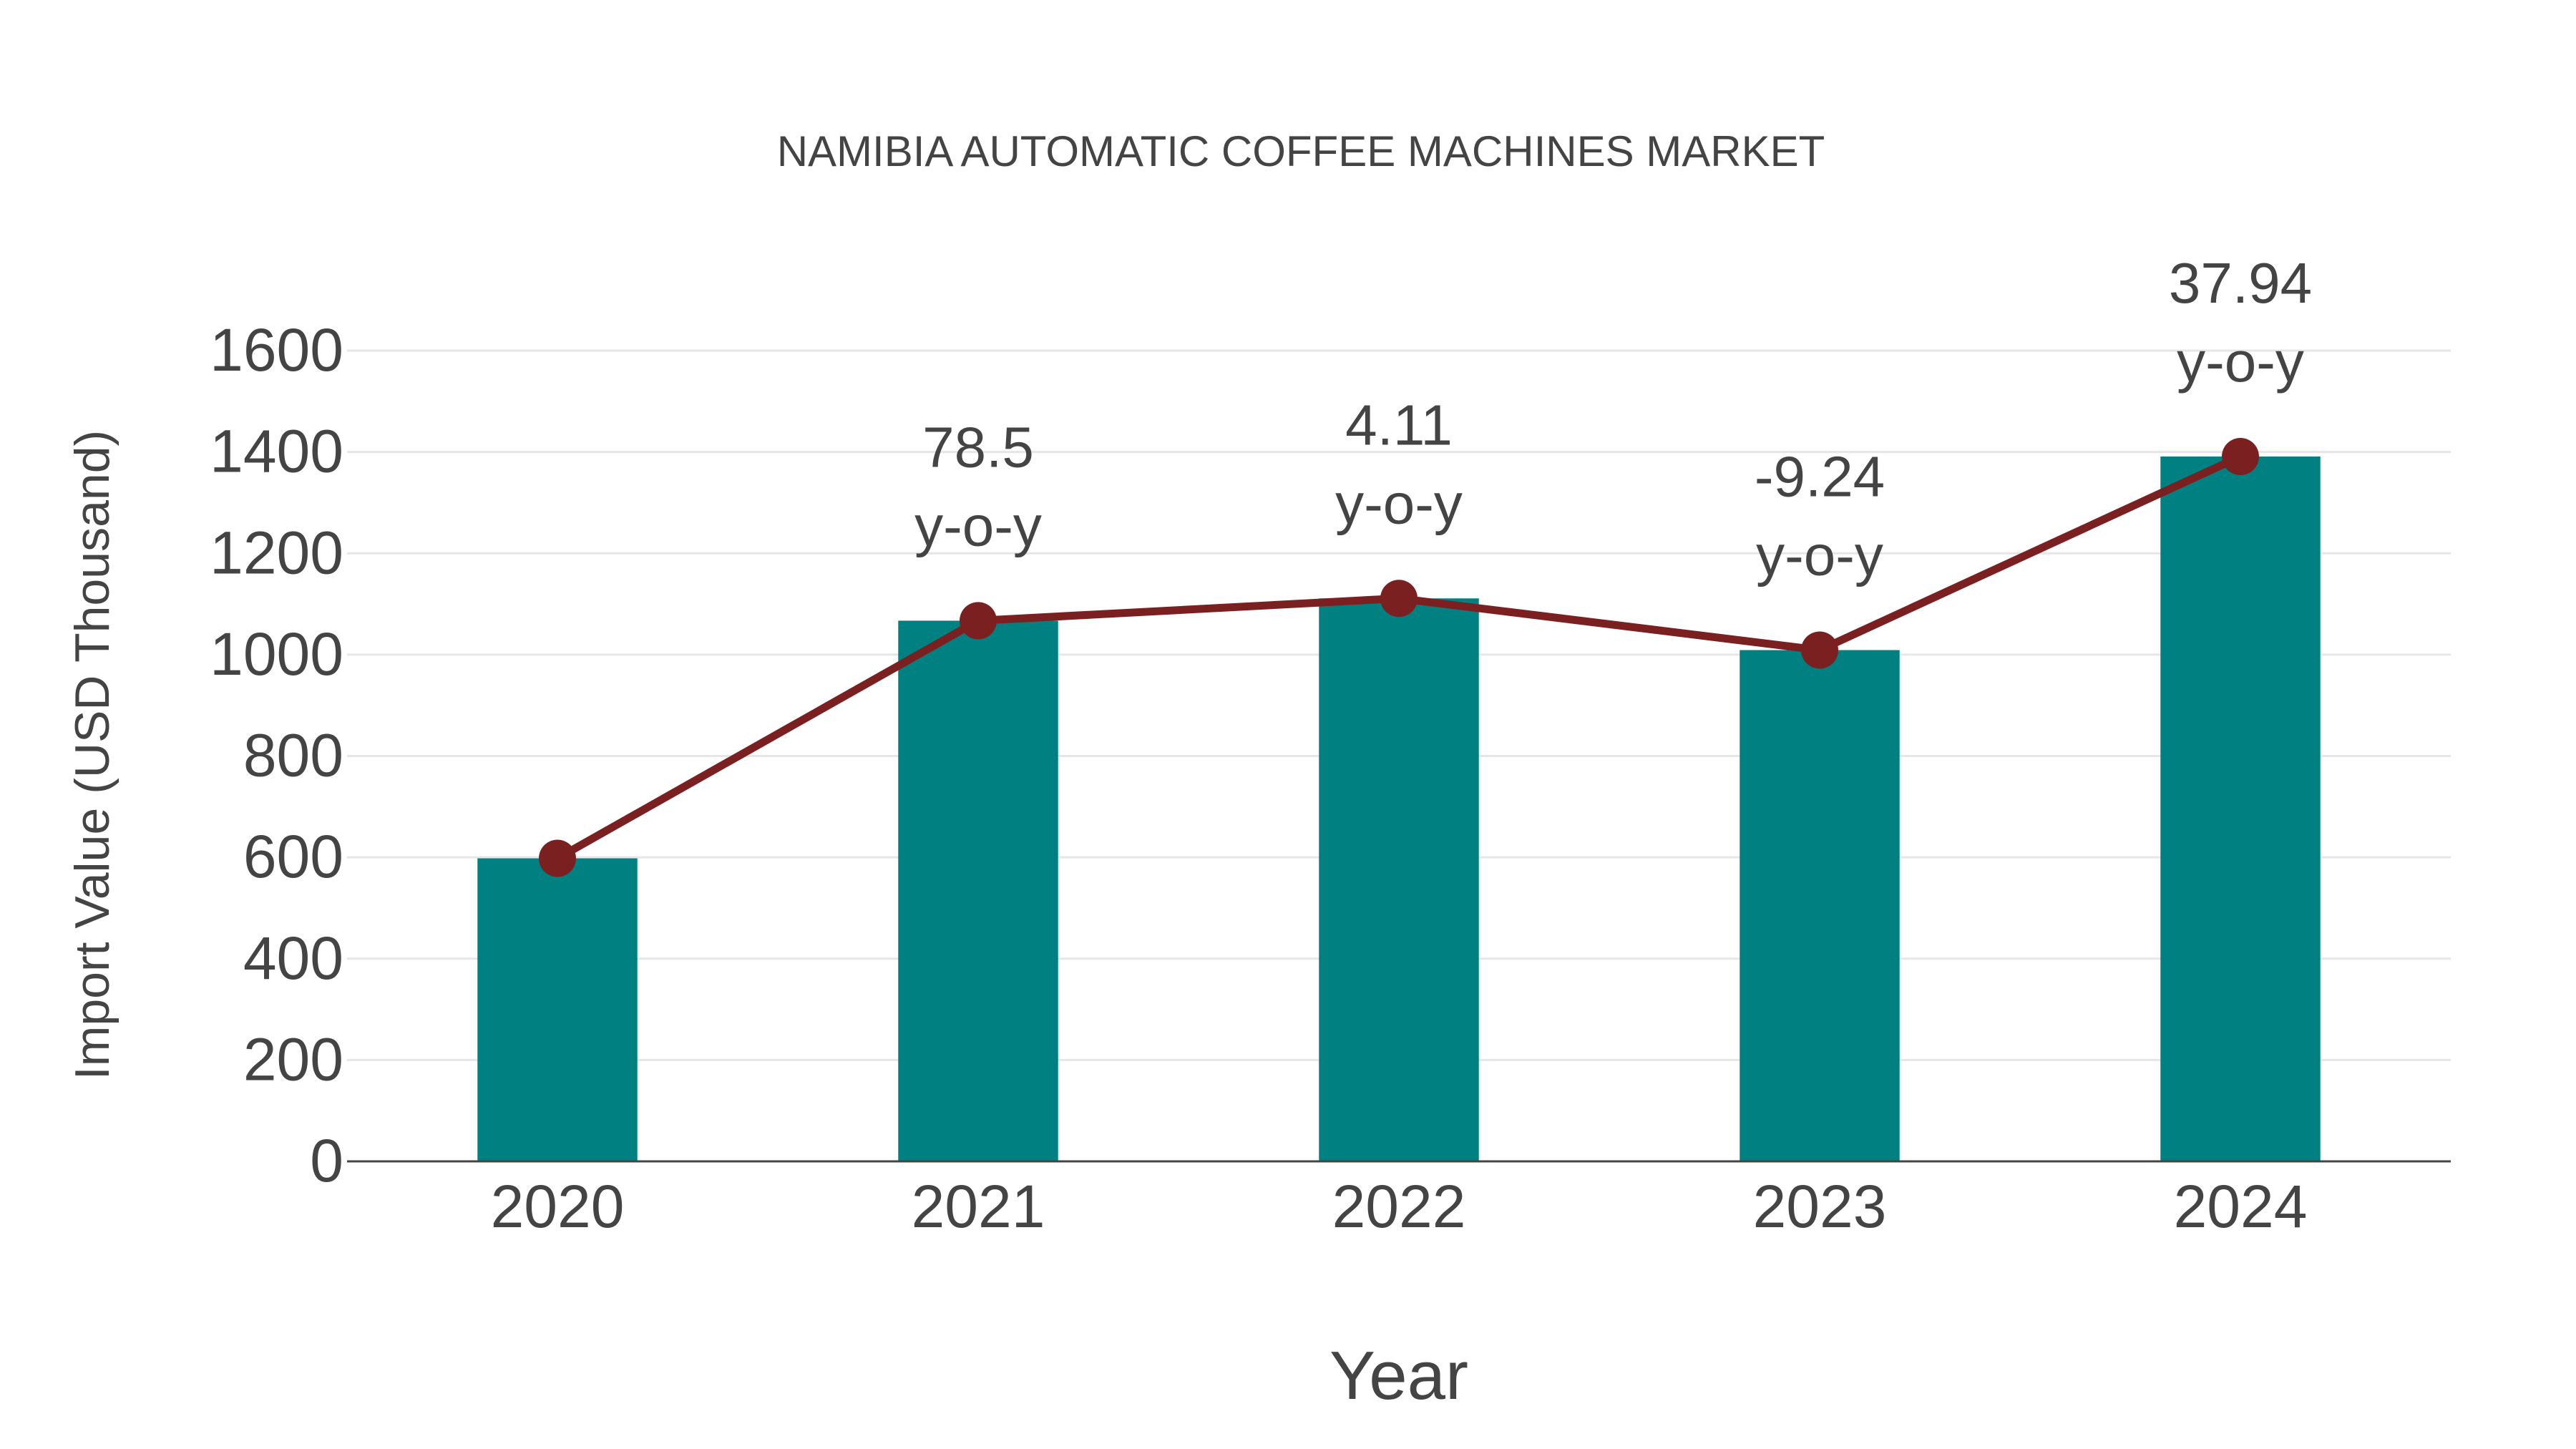 The width and height of the screenshot is (2576, 1449). I want to click on y-axis-title: Import Value (USD Thousand), so click(92, 755).